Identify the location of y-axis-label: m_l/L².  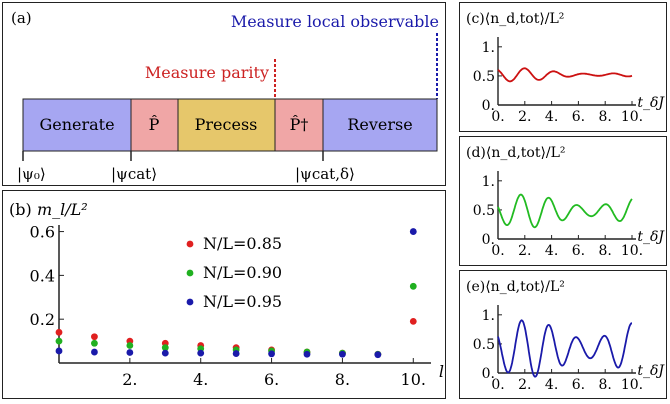
(62, 209).